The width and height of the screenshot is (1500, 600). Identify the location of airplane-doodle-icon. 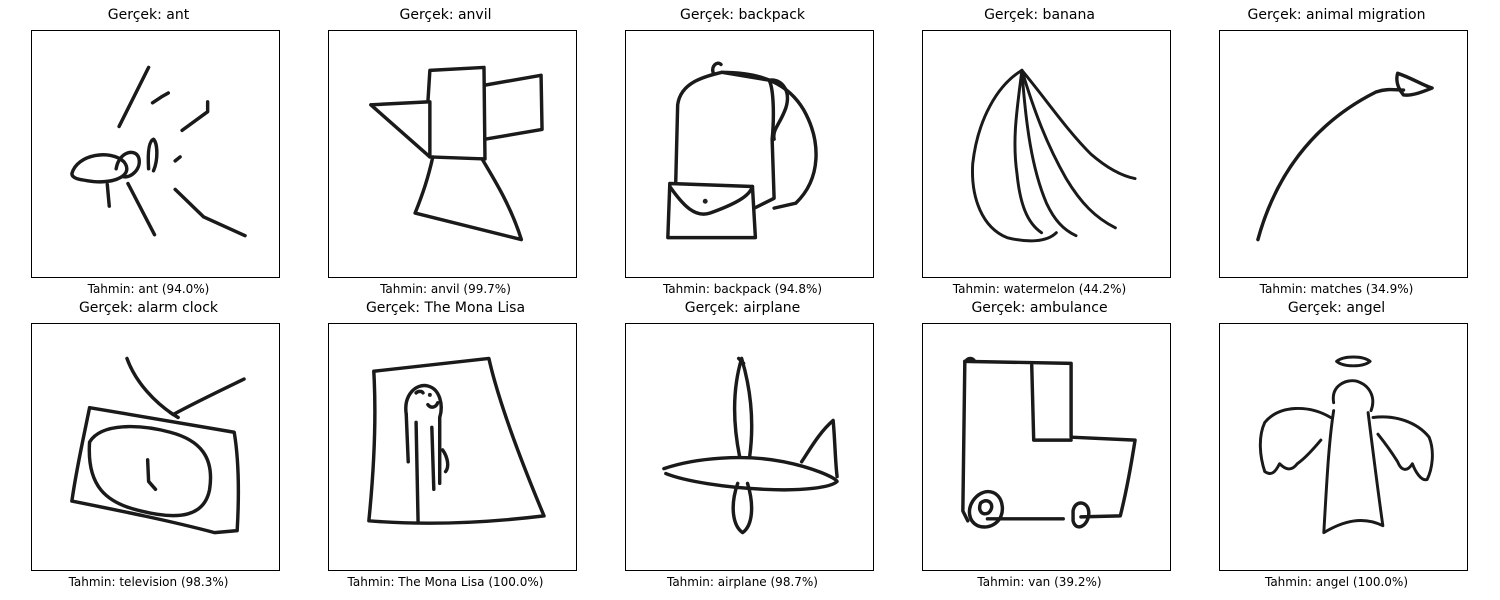
(750, 445).